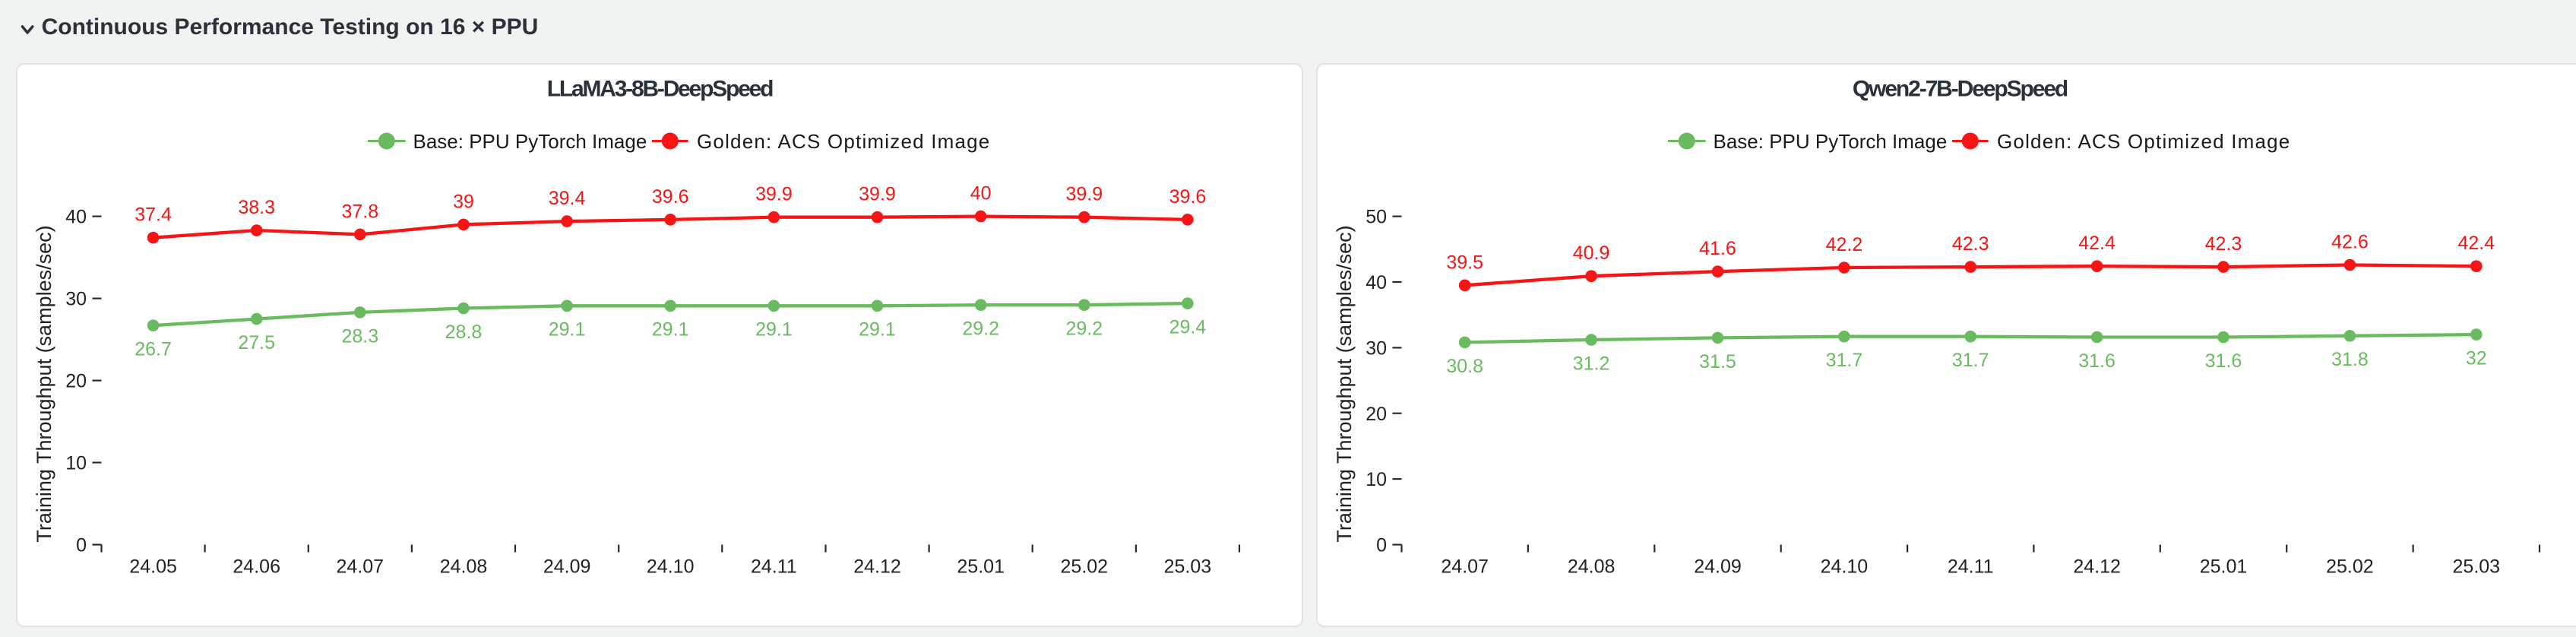  What do you see at coordinates (2350, 359) in the screenshot?
I see `svg-text: 31.8` at bounding box center [2350, 359].